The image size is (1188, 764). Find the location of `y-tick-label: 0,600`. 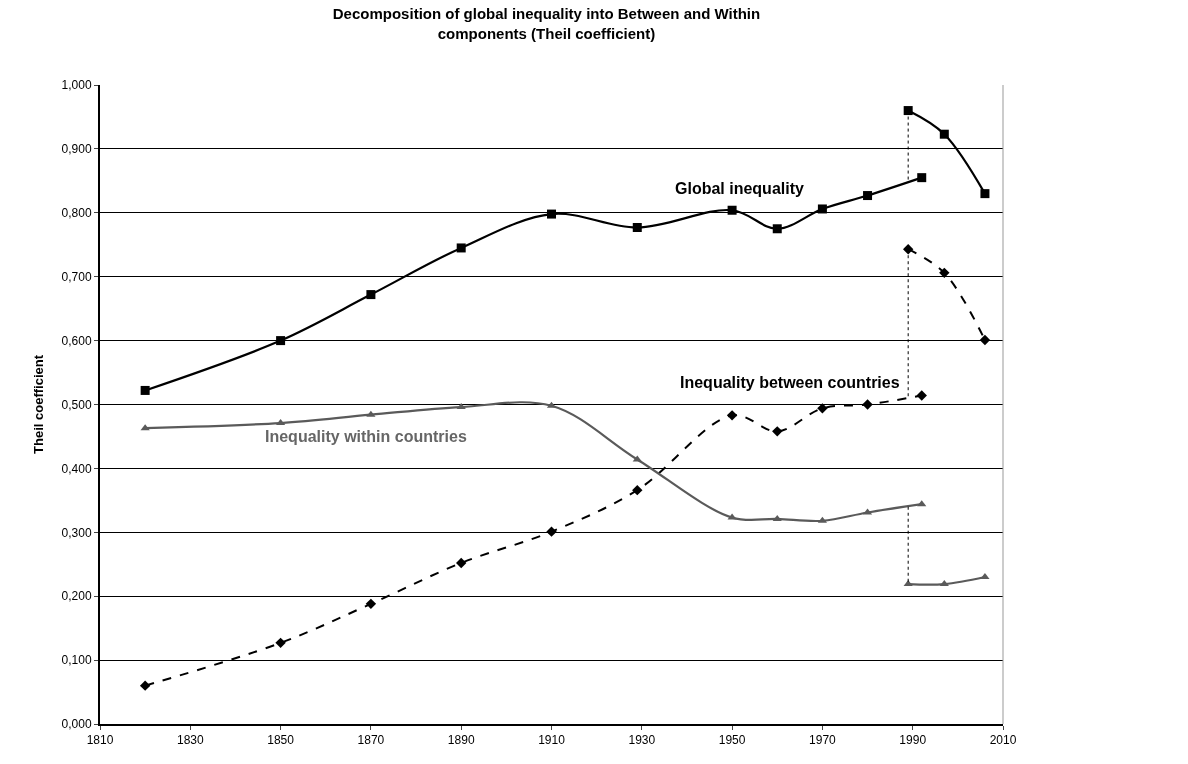

y-tick-label: 0,600 is located at coordinates (76, 340).